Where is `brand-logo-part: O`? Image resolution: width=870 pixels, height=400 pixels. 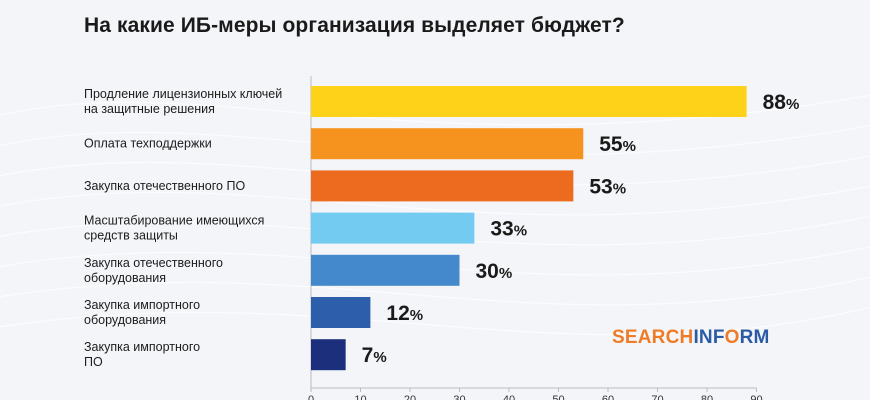
brand-logo-part: O is located at coordinates (732, 337).